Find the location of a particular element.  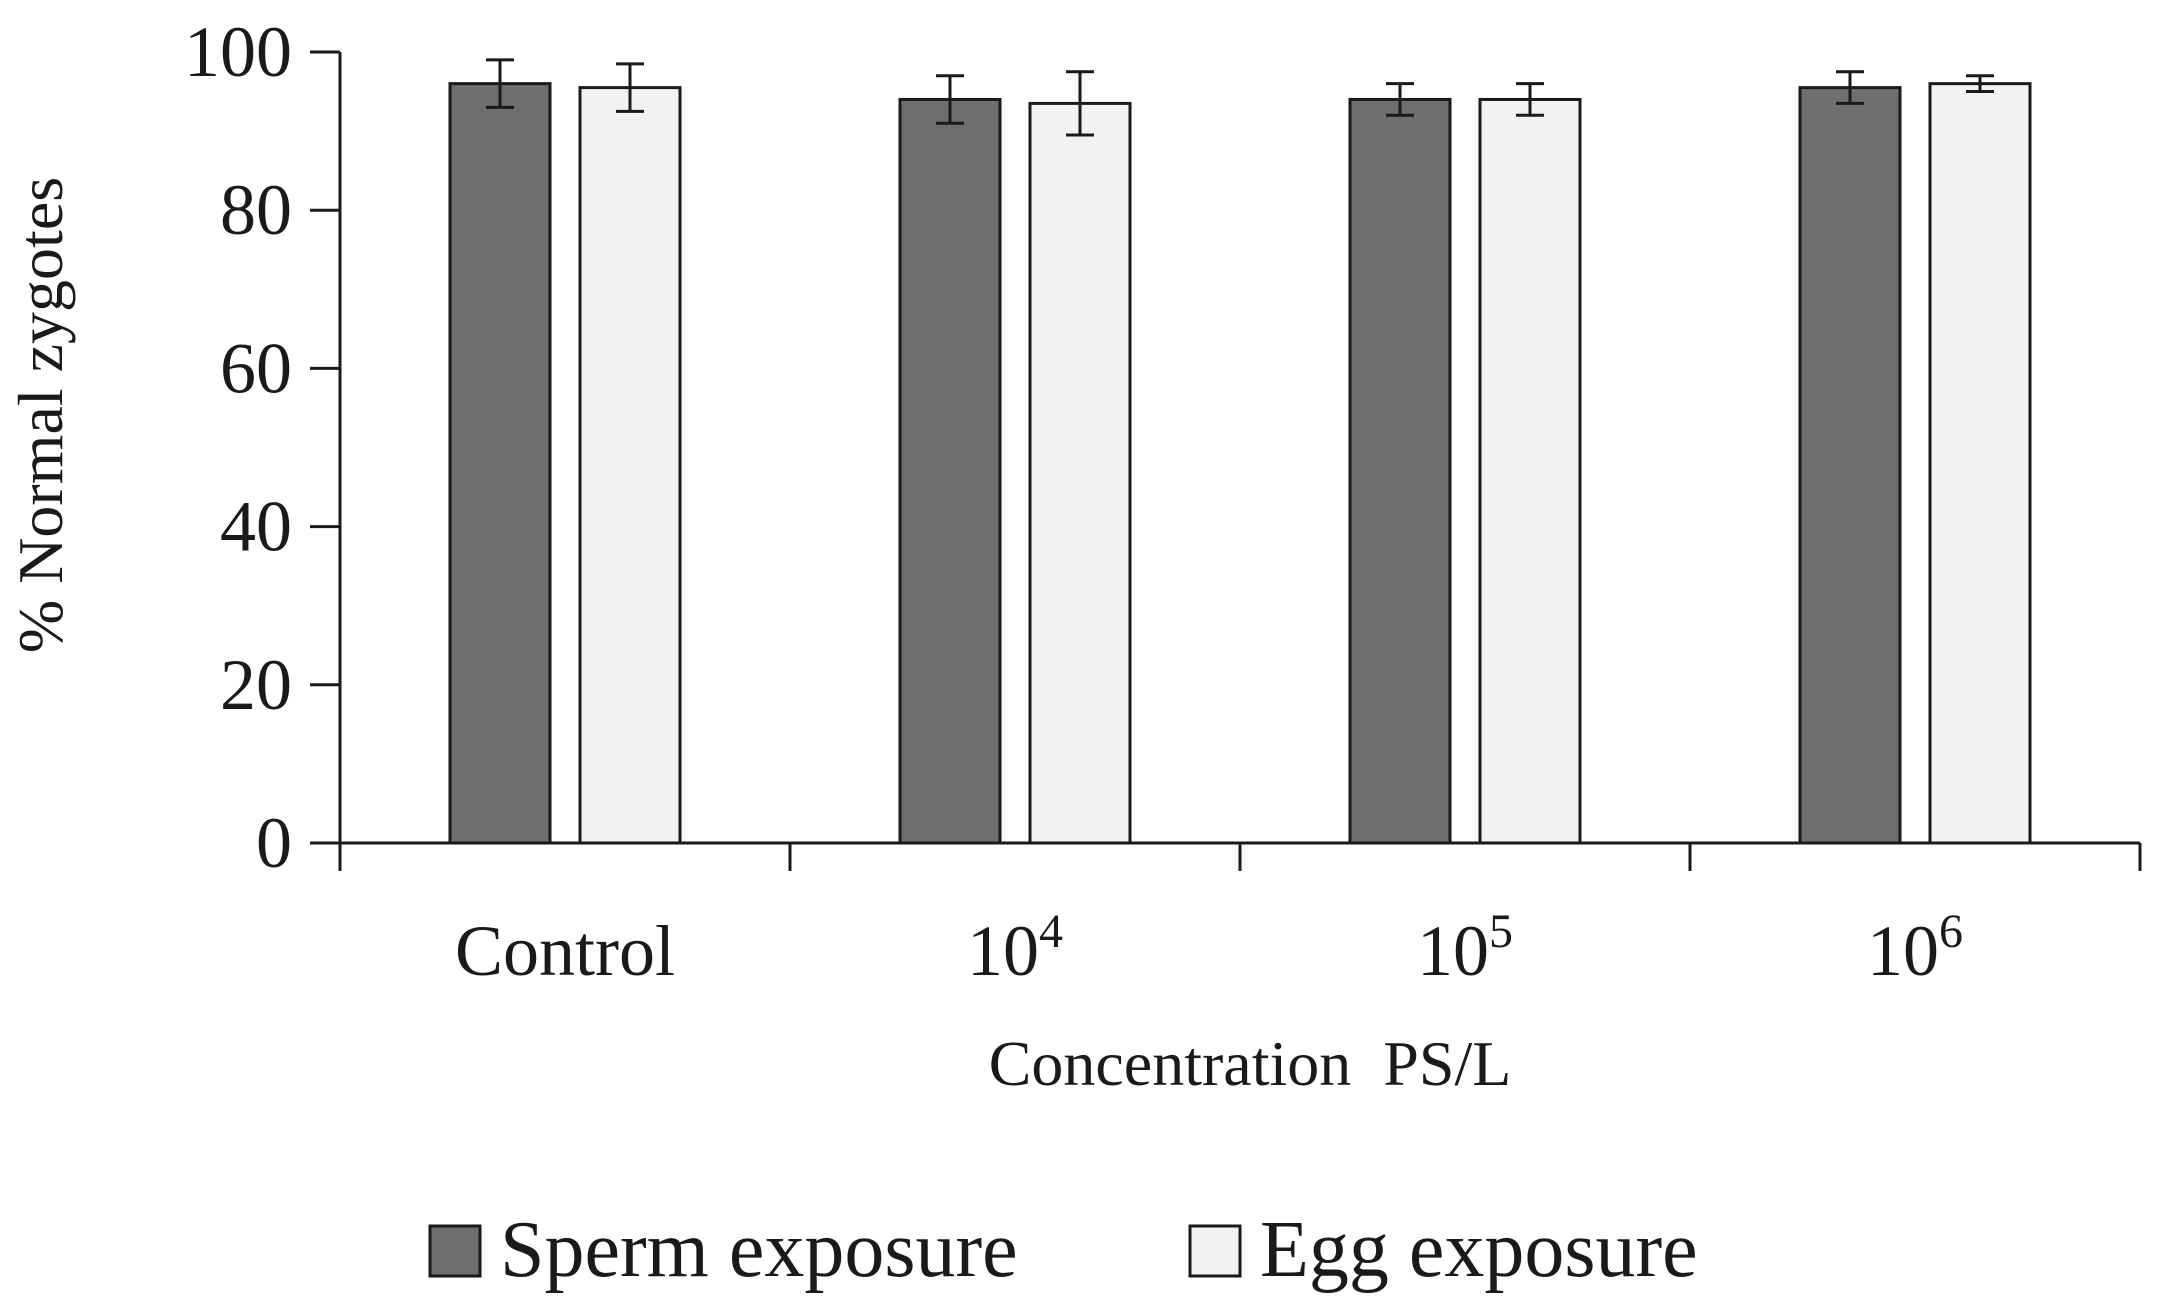

legend-label: Sperm exposure is located at coordinates (759, 1250).